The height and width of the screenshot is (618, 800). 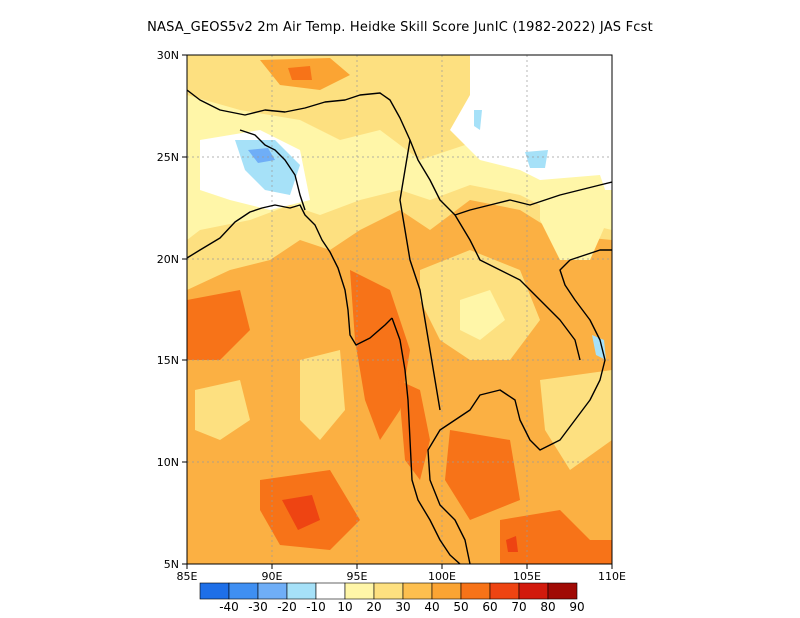 What do you see at coordinates (272, 576) in the screenshot?
I see `lon-tick-label: 90E` at bounding box center [272, 576].